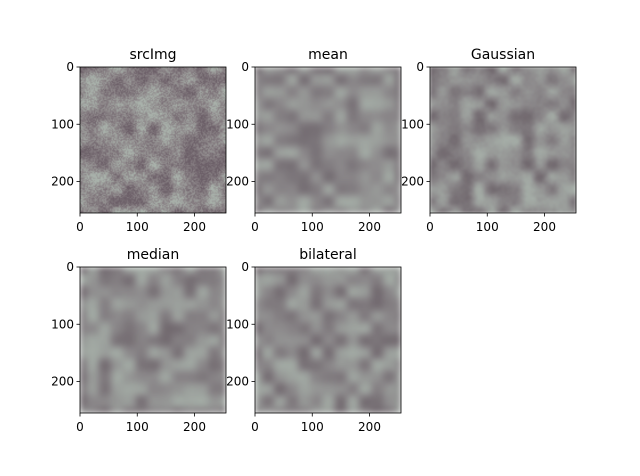  I want to click on subplot-title: srcImg, so click(152, 55).